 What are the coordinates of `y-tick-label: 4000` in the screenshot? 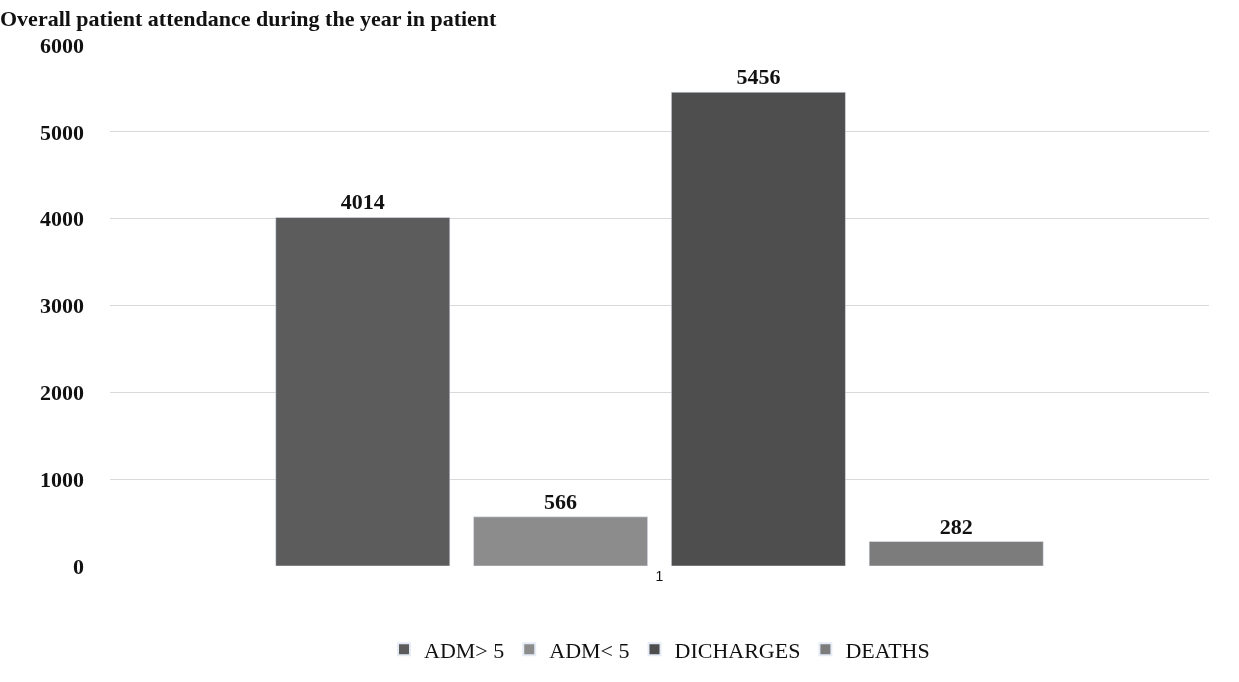 It's located at (62, 219).